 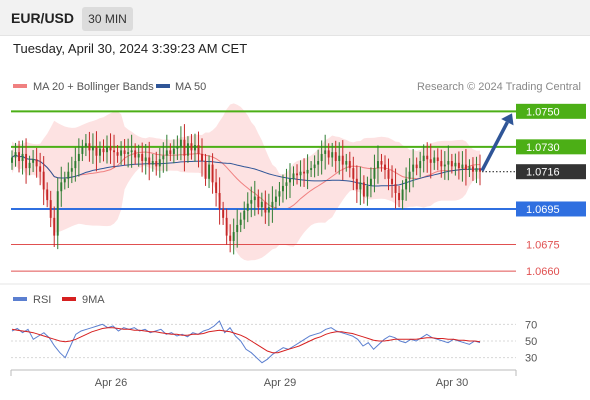 What do you see at coordinates (245, 180) in the screenshot?
I see `ma20-line` at bounding box center [245, 180].